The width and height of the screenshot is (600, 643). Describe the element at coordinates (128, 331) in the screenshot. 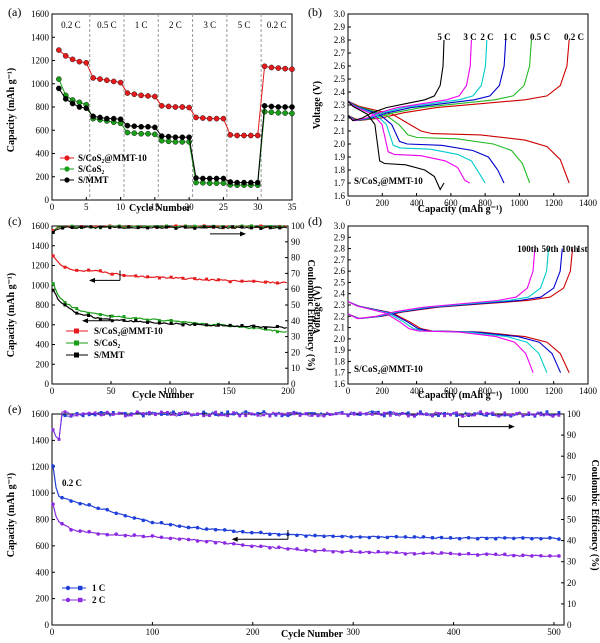

I see `legend-label: S/CoS₂@MMT-10` at that location.